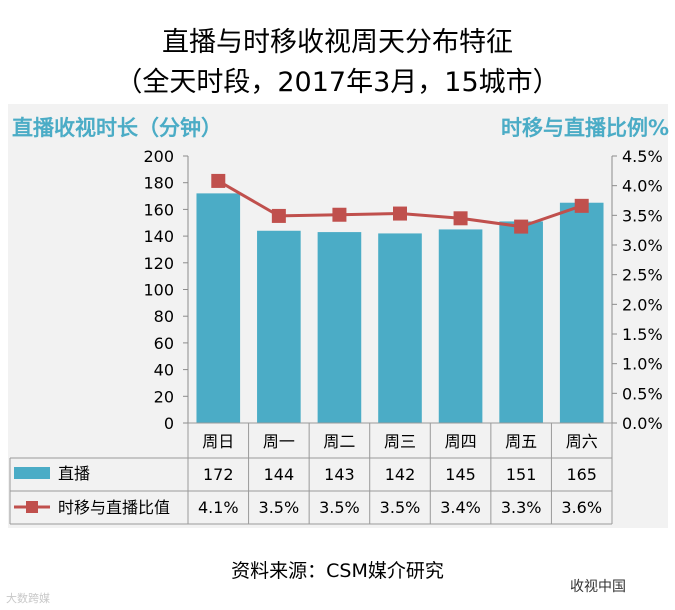 This screenshot has width=675, height=610. I want to click on y-tick-label-left: 160, so click(158, 209).